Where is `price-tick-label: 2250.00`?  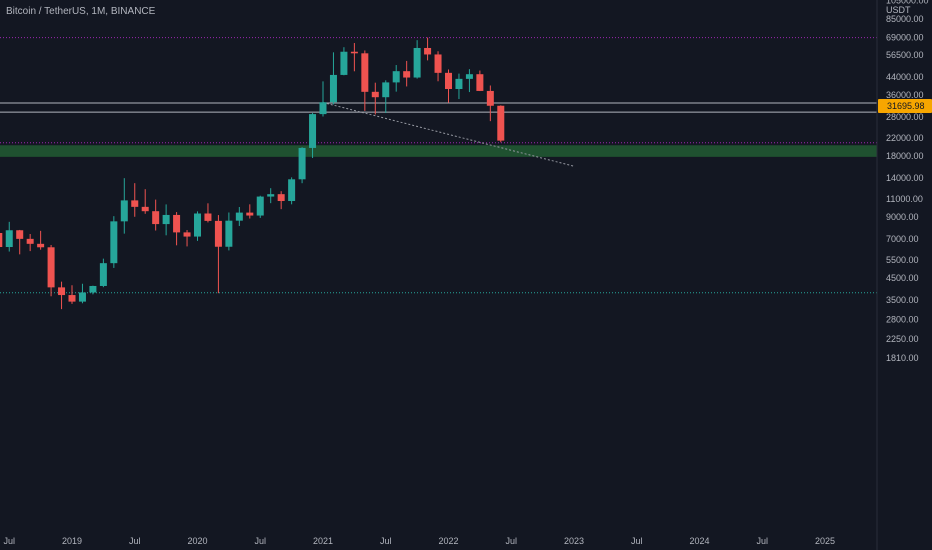
price-tick-label: 2250.00 is located at coordinates (902, 339).